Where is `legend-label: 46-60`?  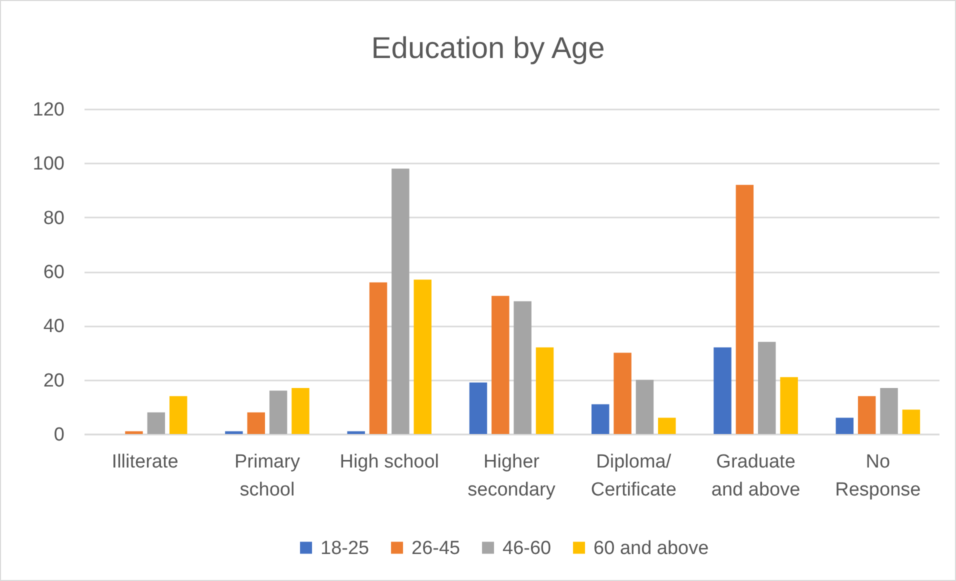
legend-label: 46-60 is located at coordinates (527, 548).